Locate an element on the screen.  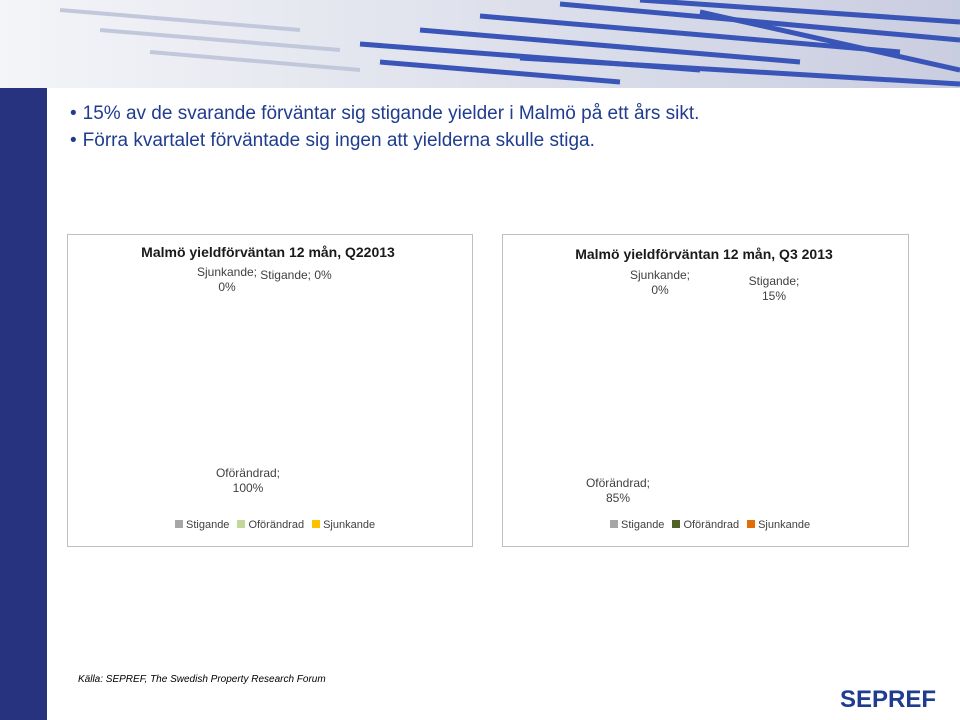
chart-title: Malmö yieldförväntan 12 mån, Q22013 is located at coordinates (268, 252).